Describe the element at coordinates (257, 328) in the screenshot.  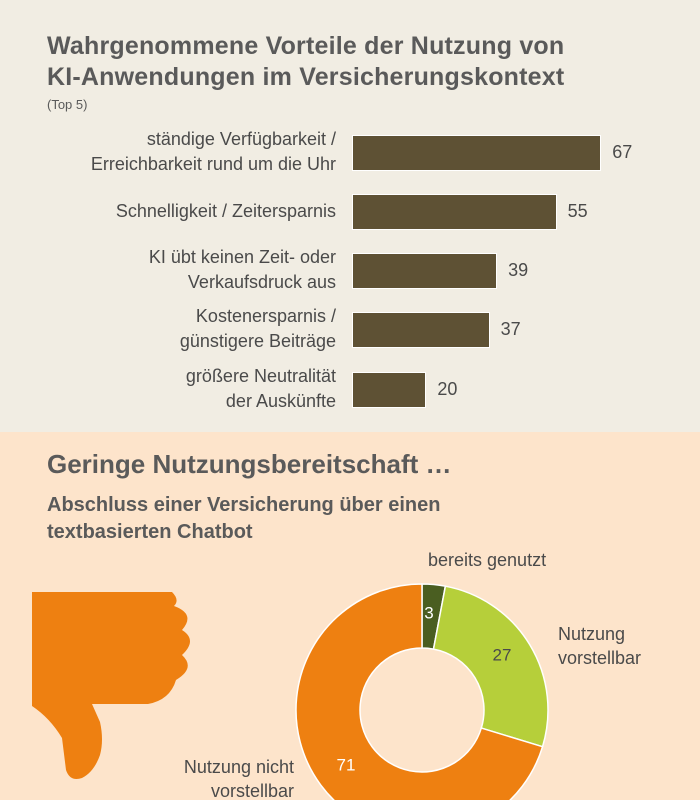
I see `bar-category-label: Kostenersparnis / günstigere Beiträge` at that location.